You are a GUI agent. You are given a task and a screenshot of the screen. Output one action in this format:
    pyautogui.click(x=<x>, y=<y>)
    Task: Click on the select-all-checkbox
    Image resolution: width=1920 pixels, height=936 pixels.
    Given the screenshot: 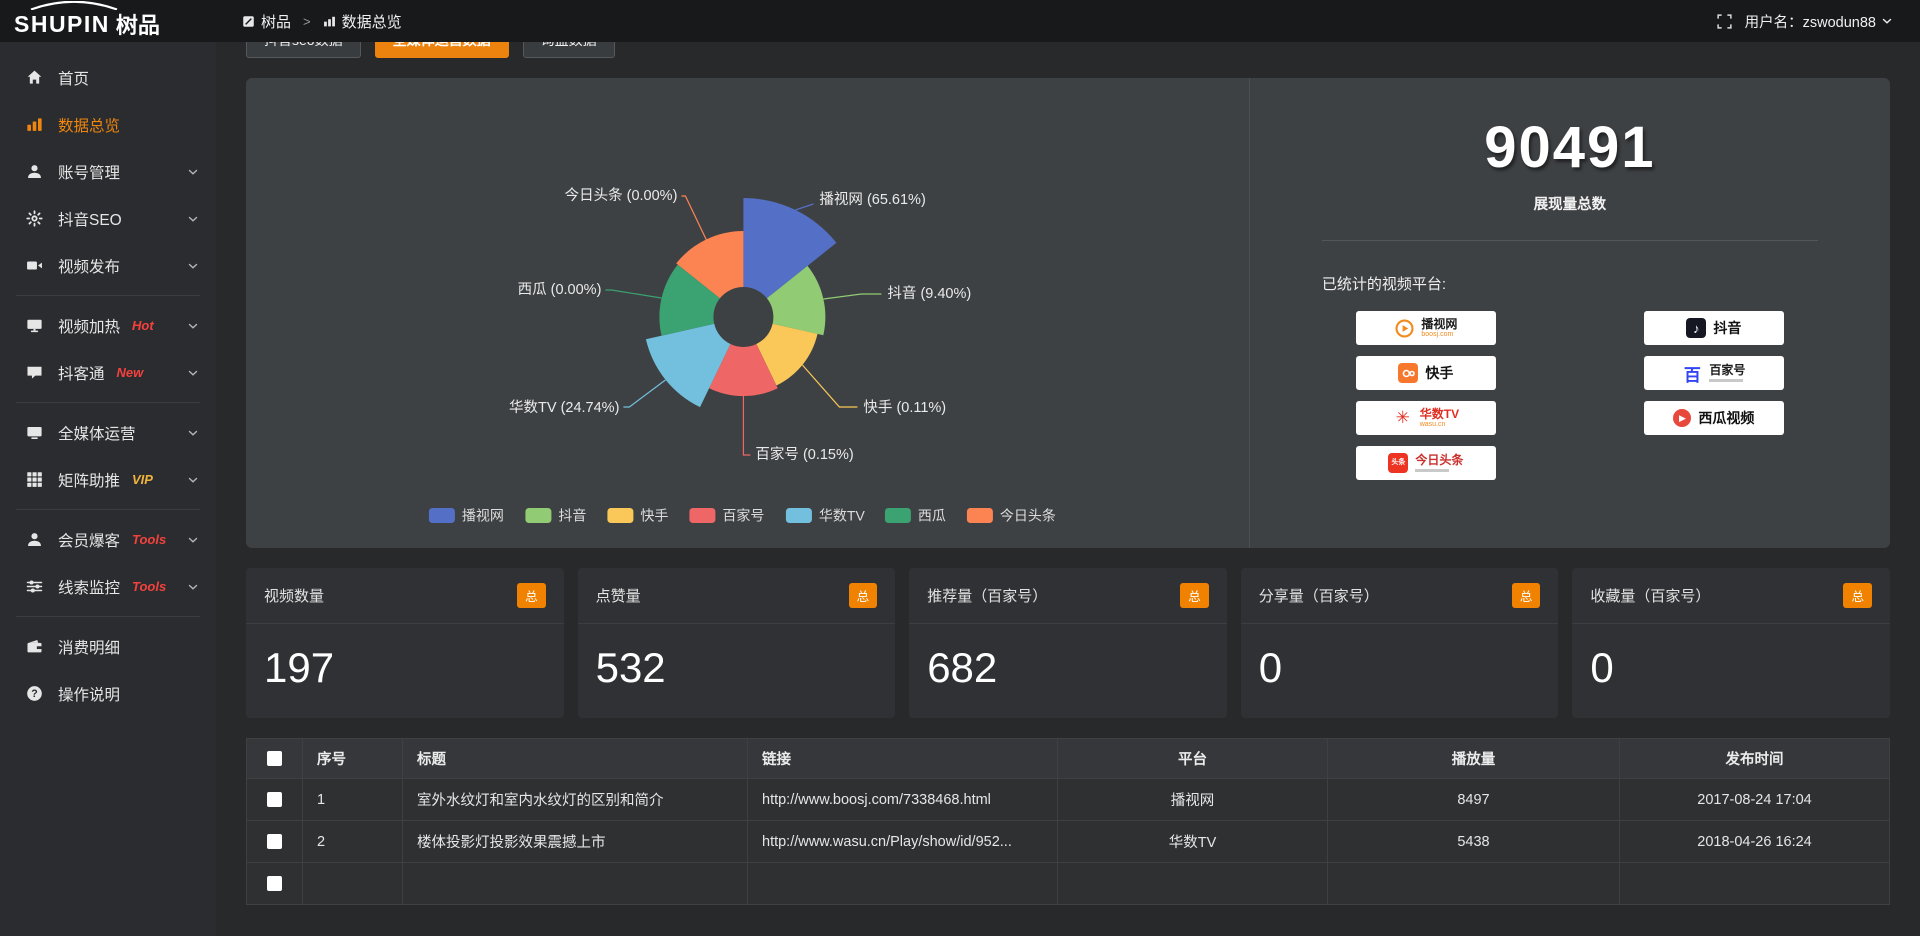 What is the action you would take?
    pyautogui.click(x=274, y=759)
    